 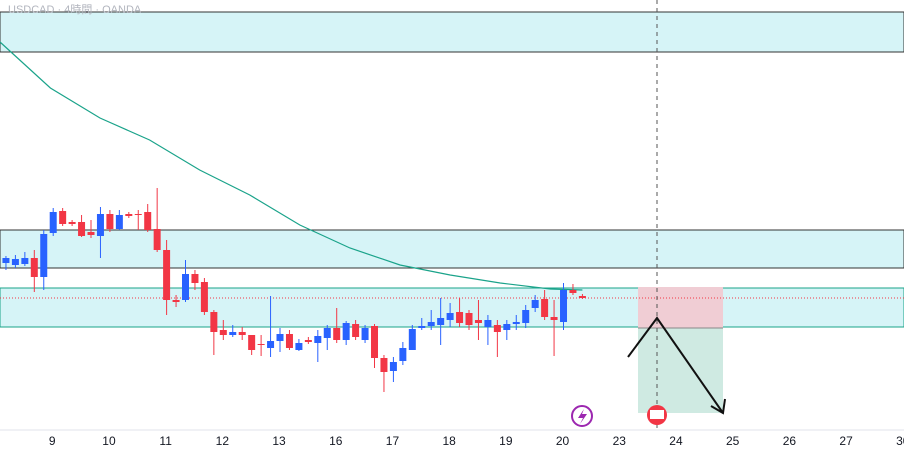 I want to click on forecast-arrow, so click(x=675, y=365).